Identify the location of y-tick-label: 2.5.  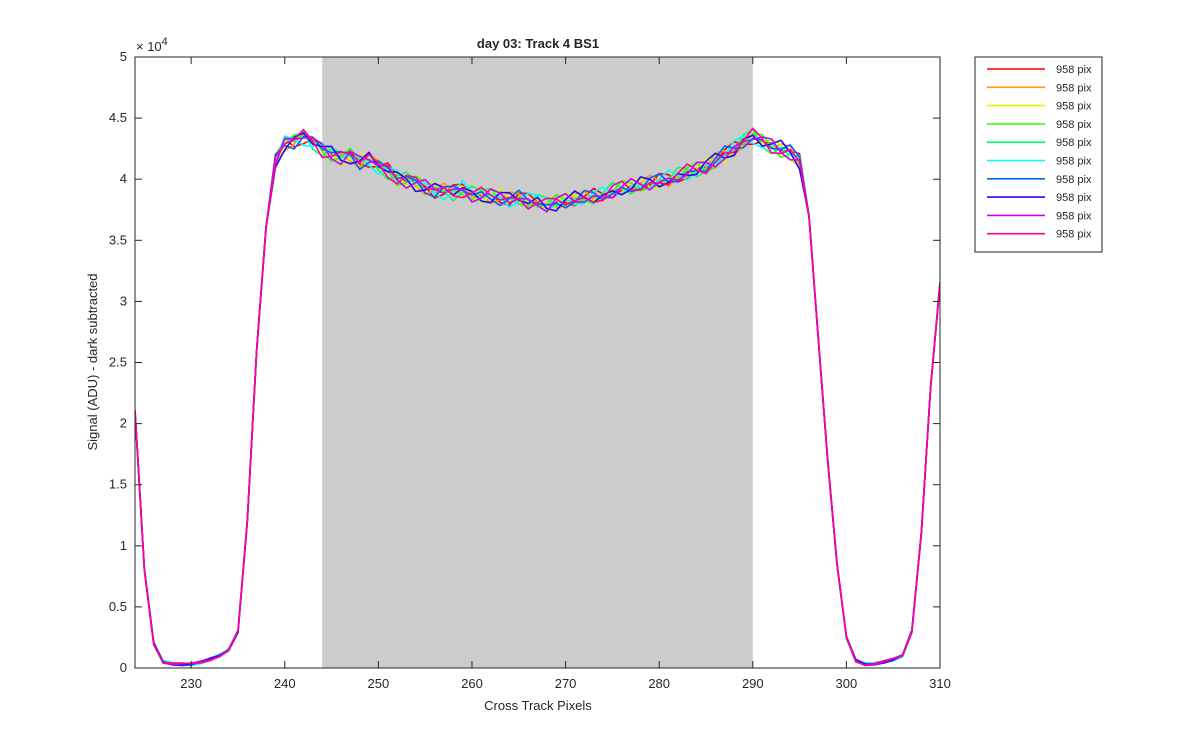
(118, 362).